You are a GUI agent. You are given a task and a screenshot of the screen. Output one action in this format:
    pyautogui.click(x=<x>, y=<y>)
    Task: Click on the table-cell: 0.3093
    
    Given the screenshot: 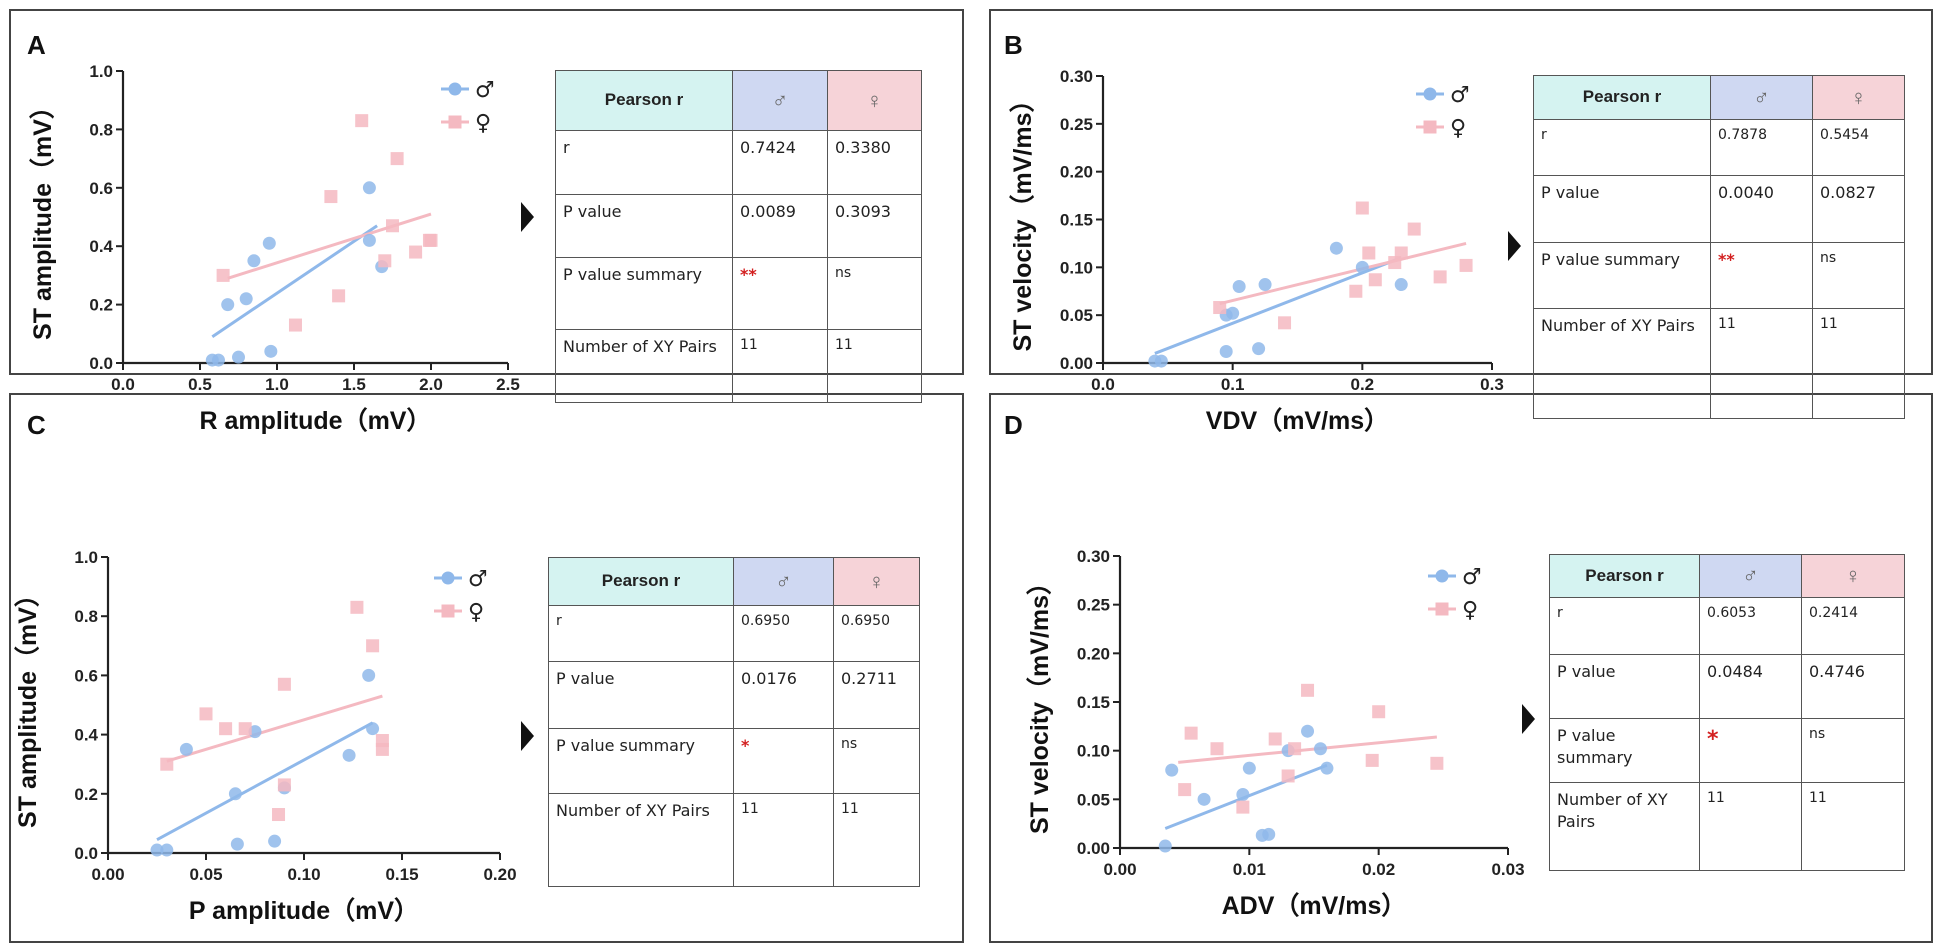 What is the action you would take?
    pyautogui.click(x=874, y=226)
    